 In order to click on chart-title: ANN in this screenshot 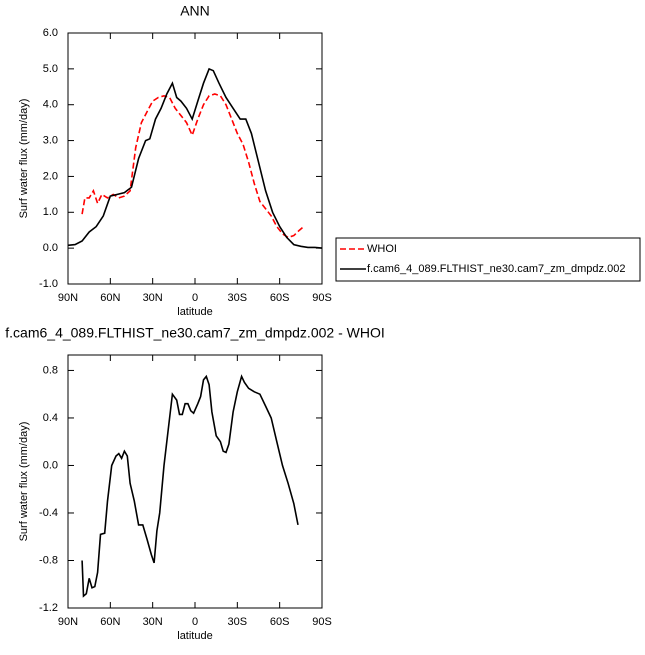, I will do `click(195, 11)`.